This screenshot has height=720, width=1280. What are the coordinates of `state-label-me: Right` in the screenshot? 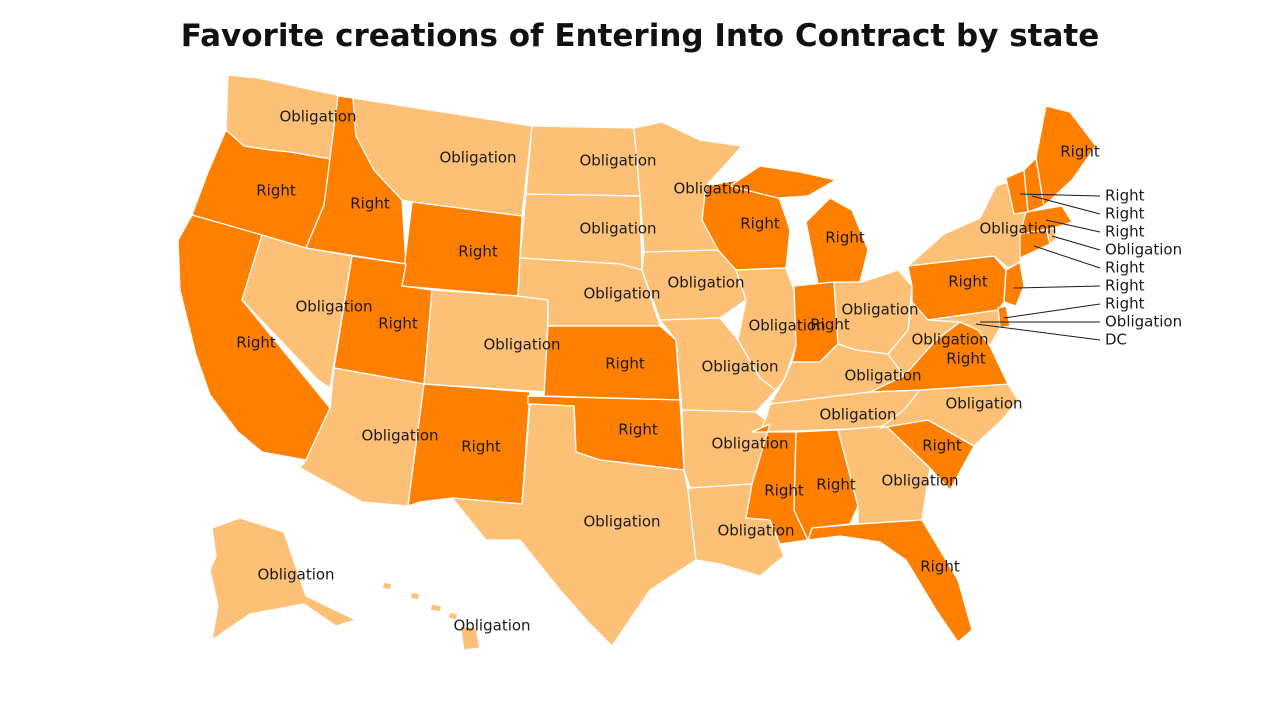 It's located at (1080, 152).